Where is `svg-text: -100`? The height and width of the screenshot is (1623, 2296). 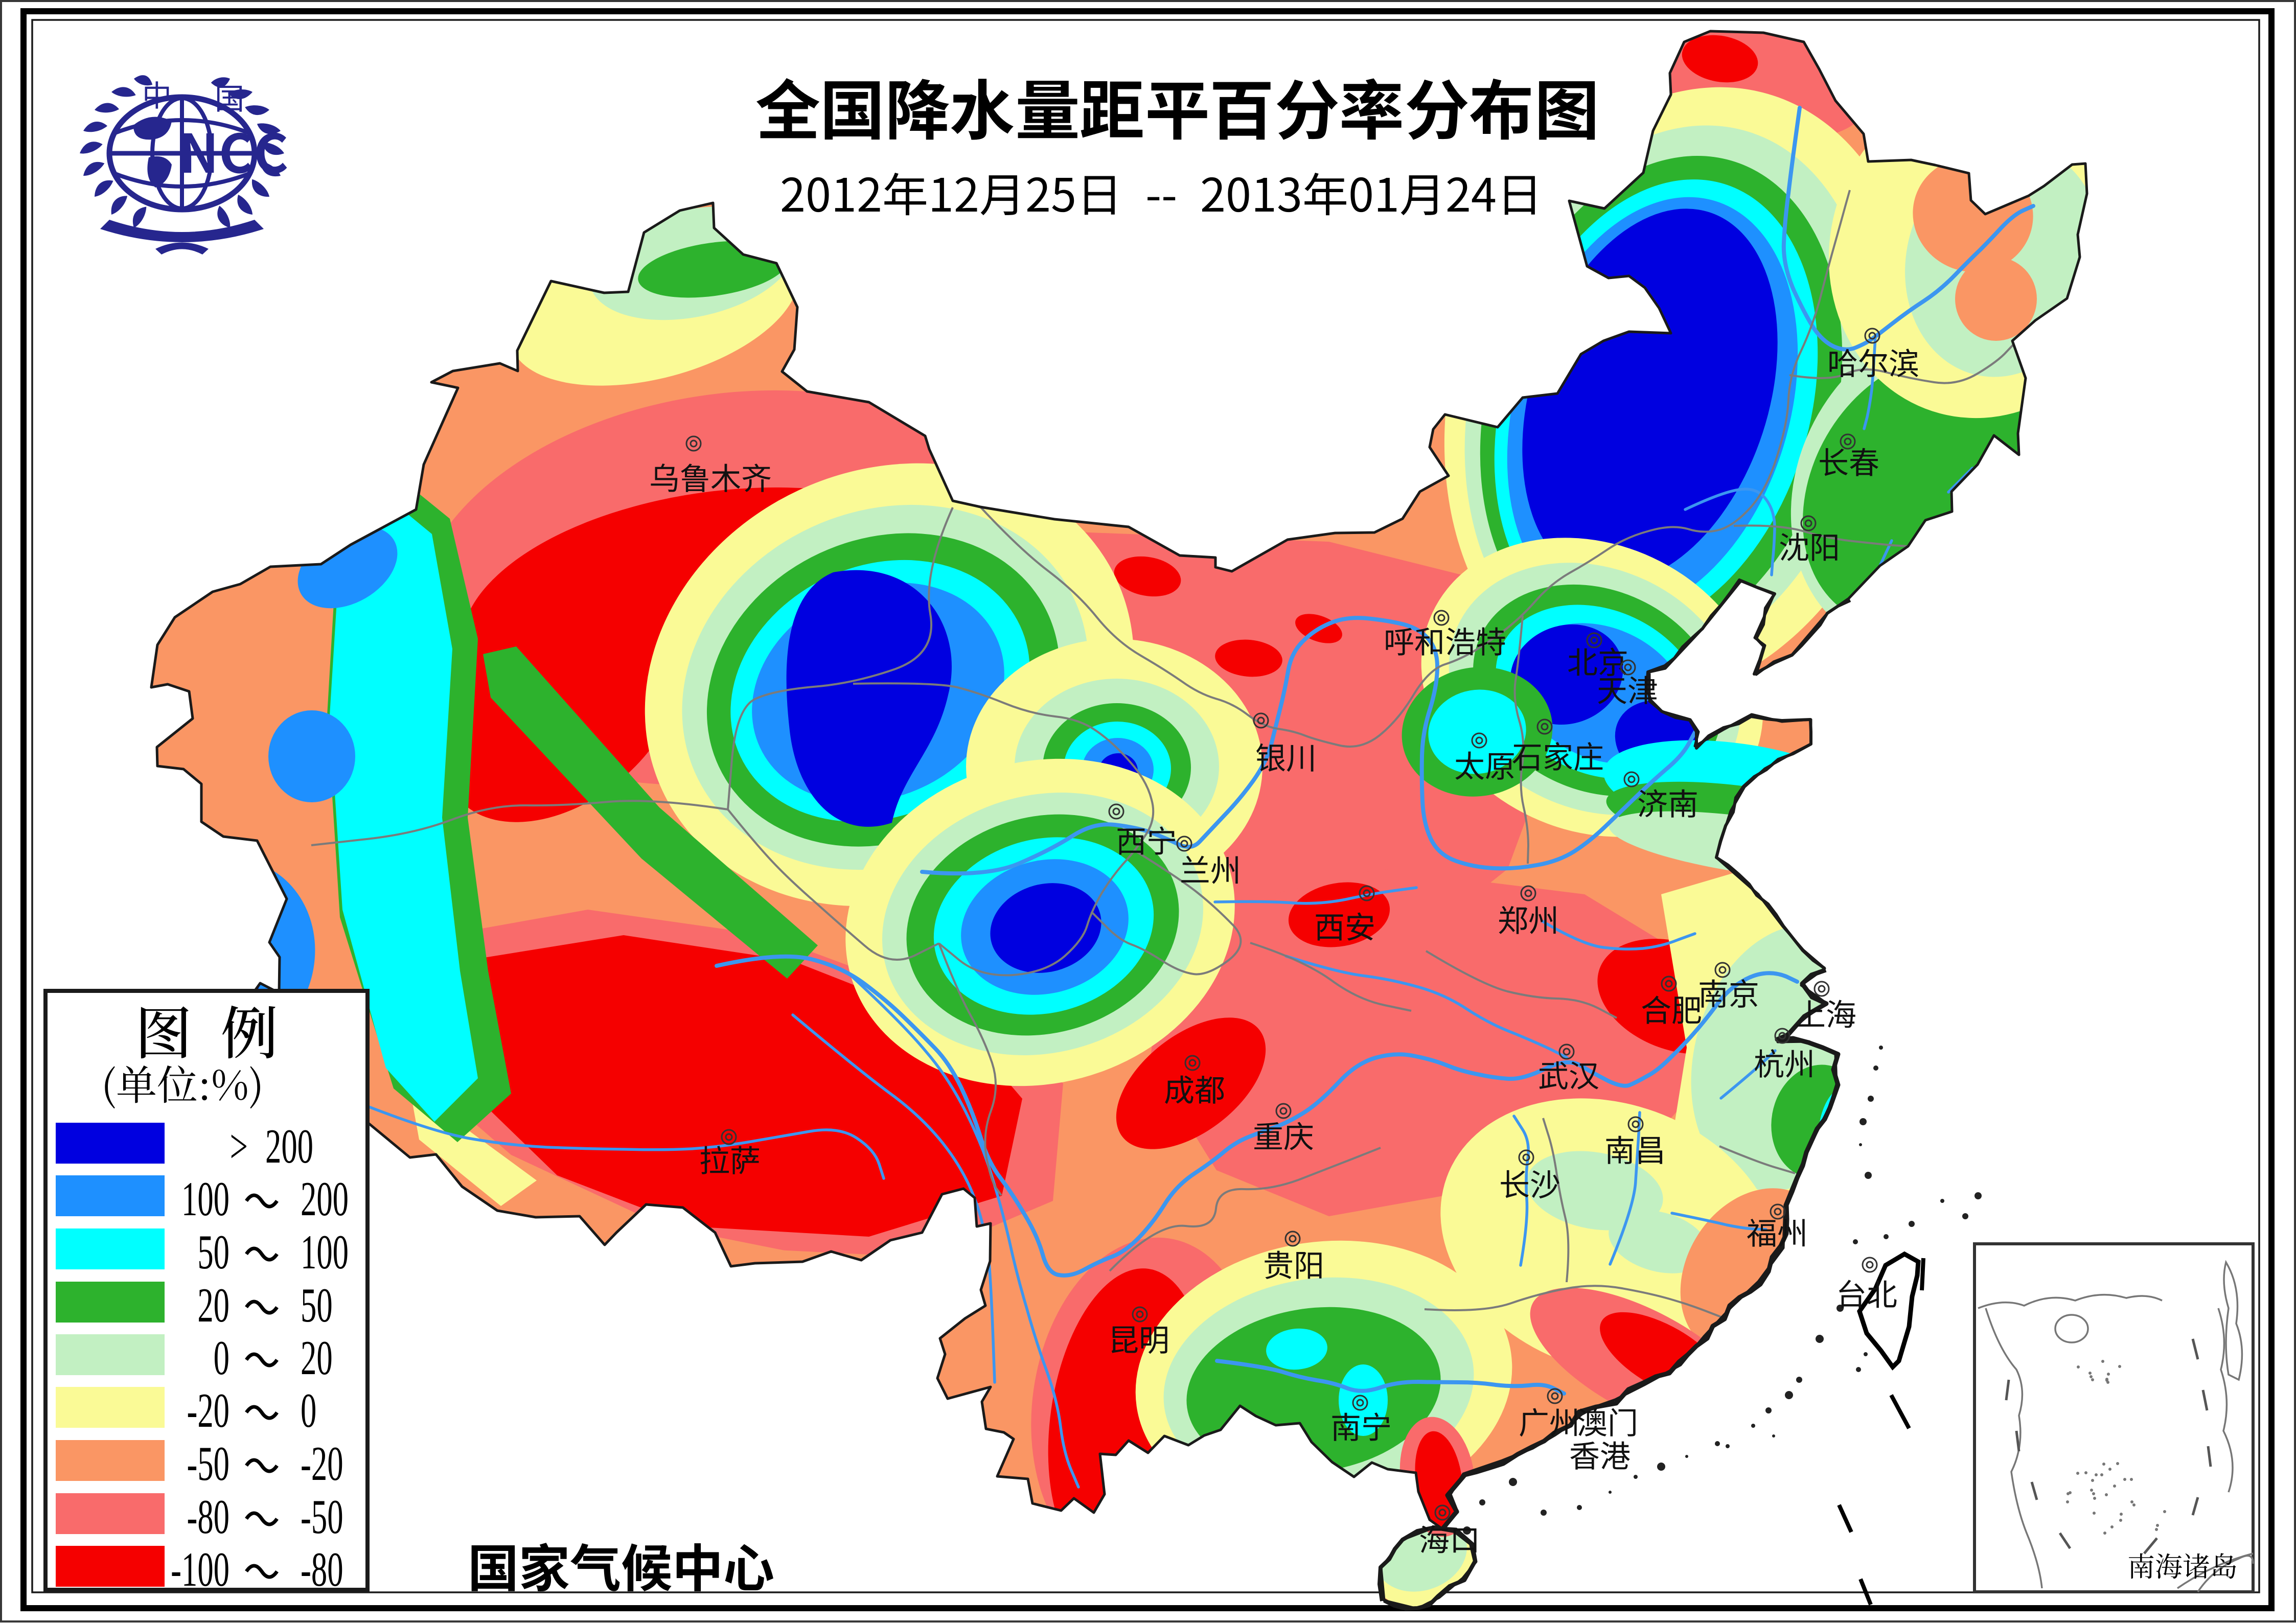
svg-text: -100 is located at coordinates (200, 1570).